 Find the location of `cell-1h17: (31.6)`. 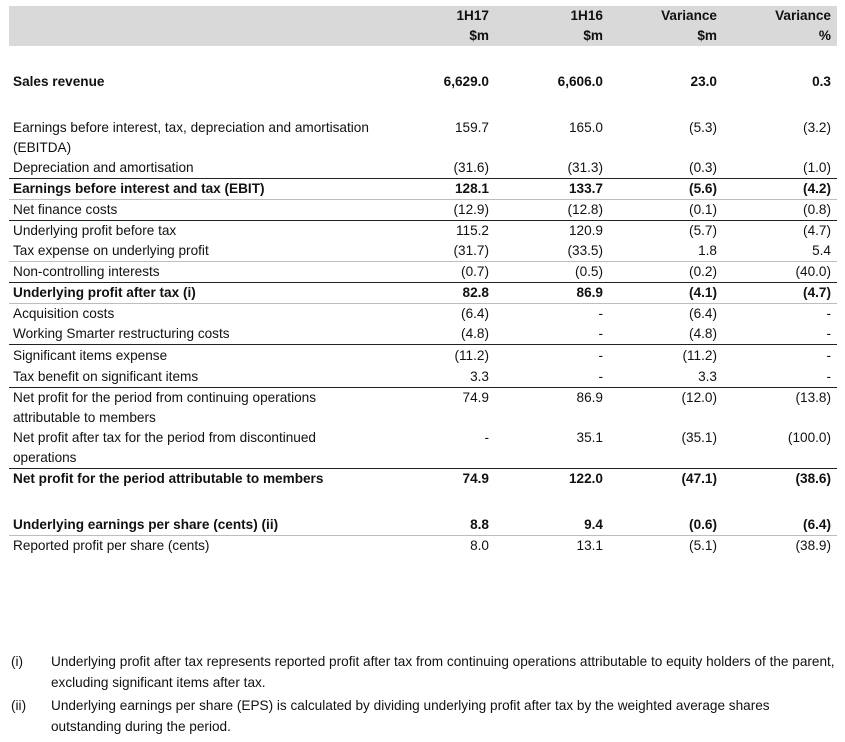

cell-1h17: (31.6) is located at coordinates (471, 167).